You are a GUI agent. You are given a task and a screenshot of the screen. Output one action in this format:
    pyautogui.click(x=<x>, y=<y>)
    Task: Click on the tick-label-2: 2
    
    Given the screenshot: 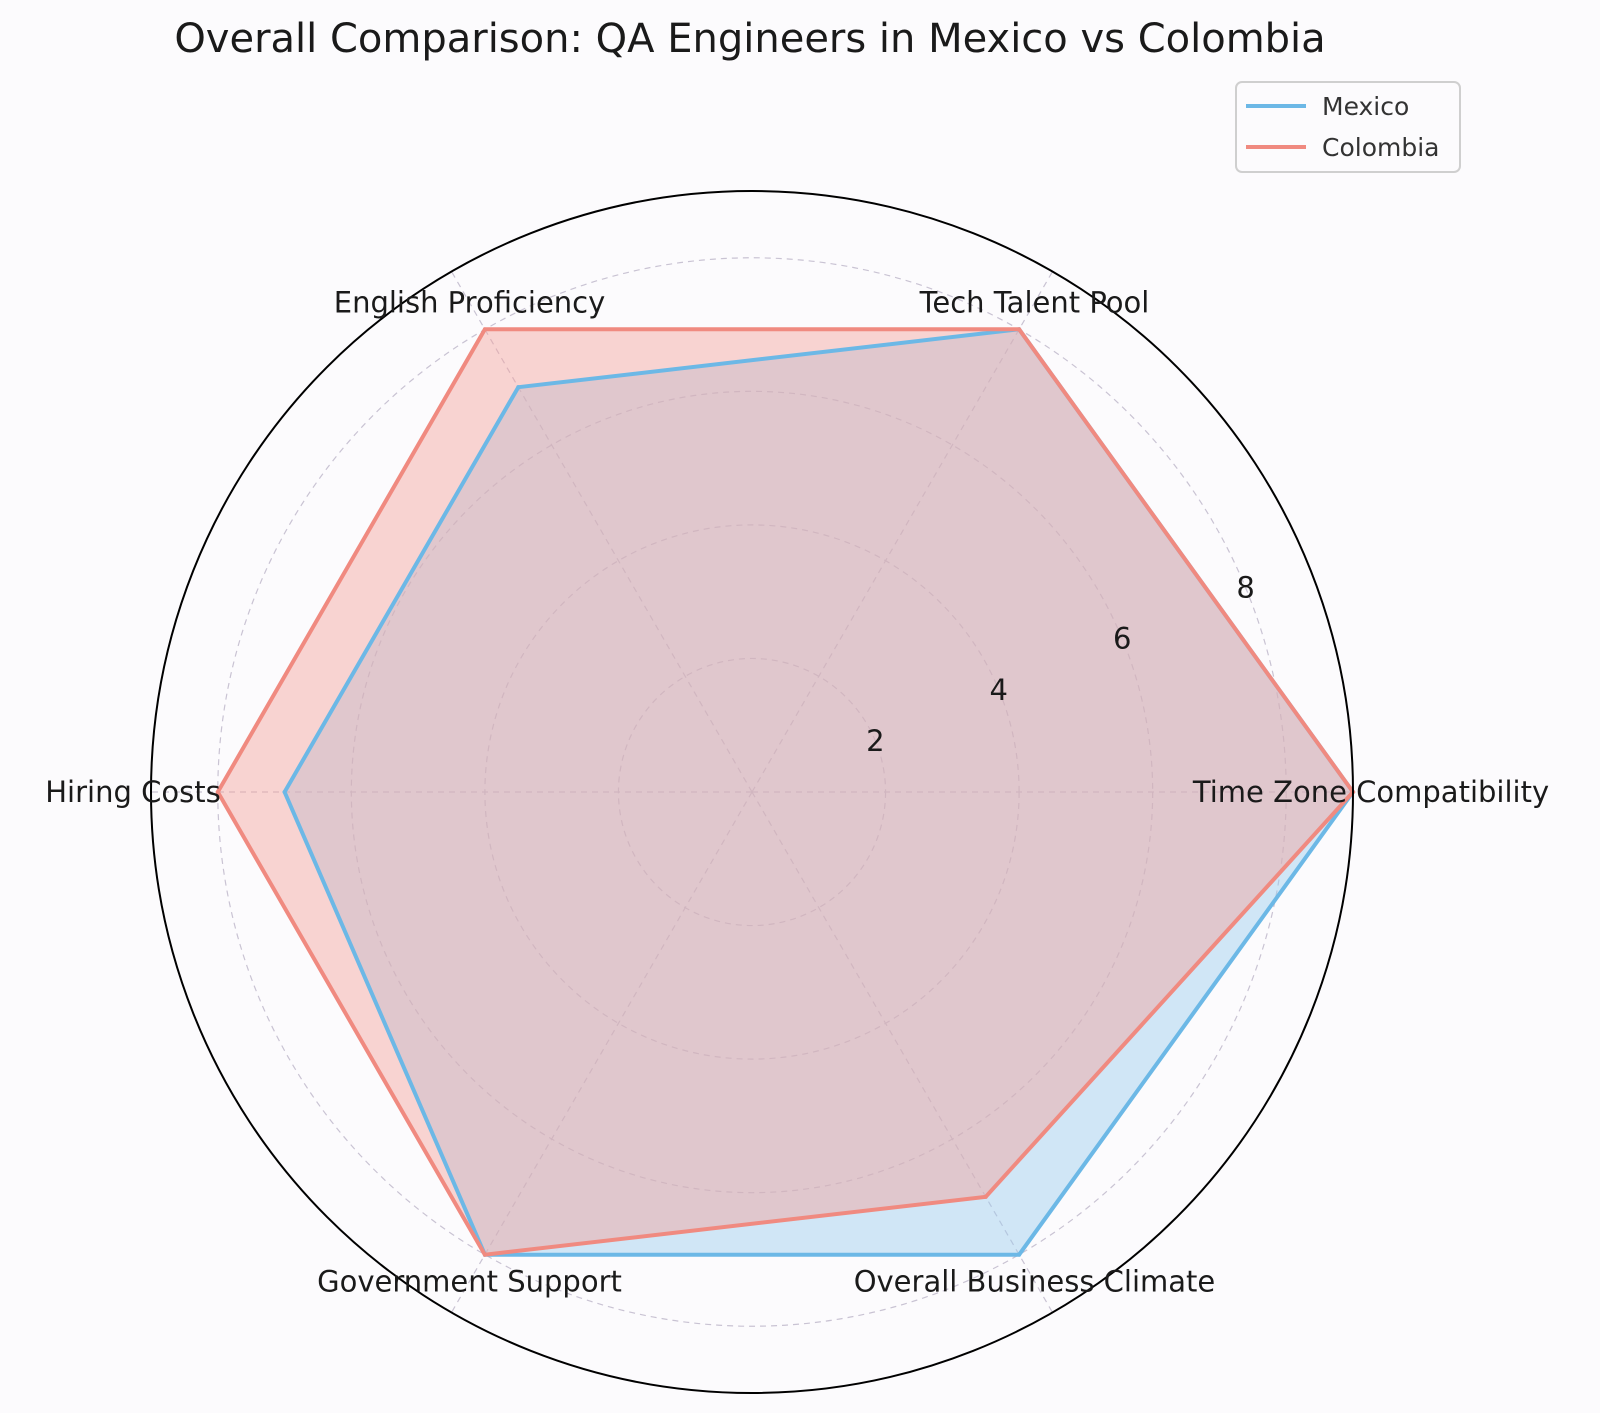 What is the action you would take?
    pyautogui.click(x=875, y=741)
    